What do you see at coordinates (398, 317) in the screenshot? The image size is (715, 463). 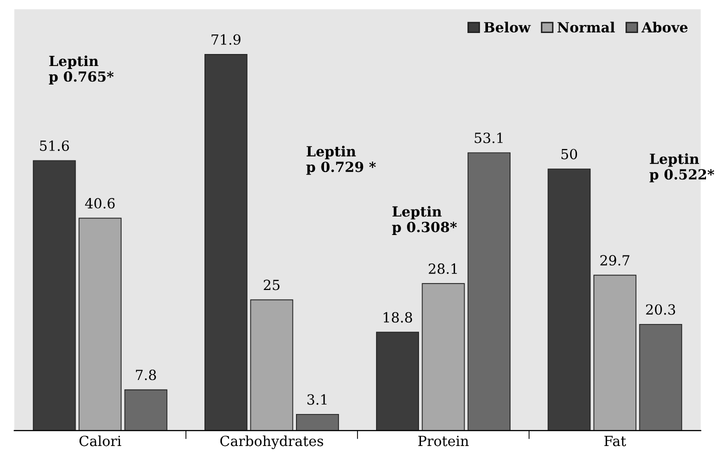 I see `data-label: 18.8` at bounding box center [398, 317].